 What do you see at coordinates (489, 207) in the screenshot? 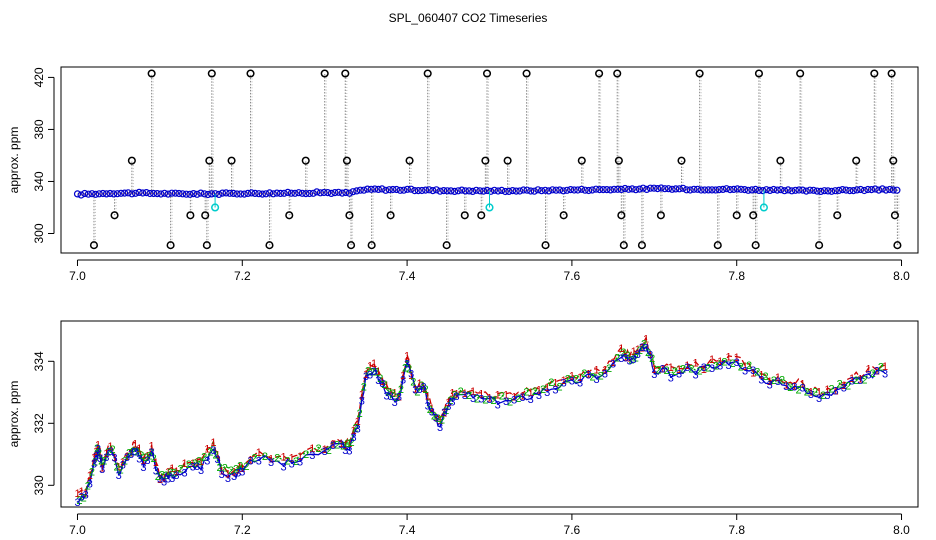
I see `drop-point` at bounding box center [489, 207].